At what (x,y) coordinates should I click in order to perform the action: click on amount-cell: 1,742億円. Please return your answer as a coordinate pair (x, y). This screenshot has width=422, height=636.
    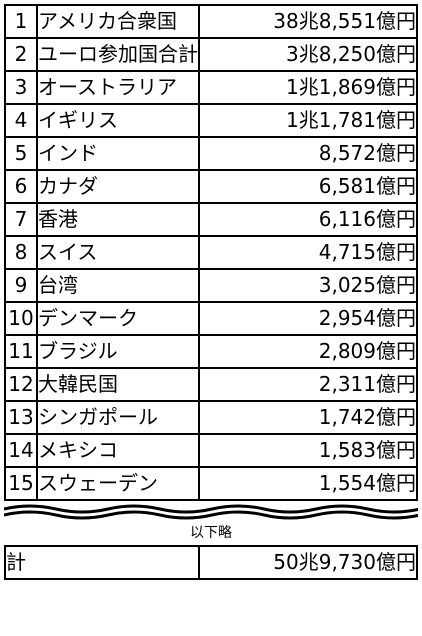
    Looking at the image, I should click on (308, 417).